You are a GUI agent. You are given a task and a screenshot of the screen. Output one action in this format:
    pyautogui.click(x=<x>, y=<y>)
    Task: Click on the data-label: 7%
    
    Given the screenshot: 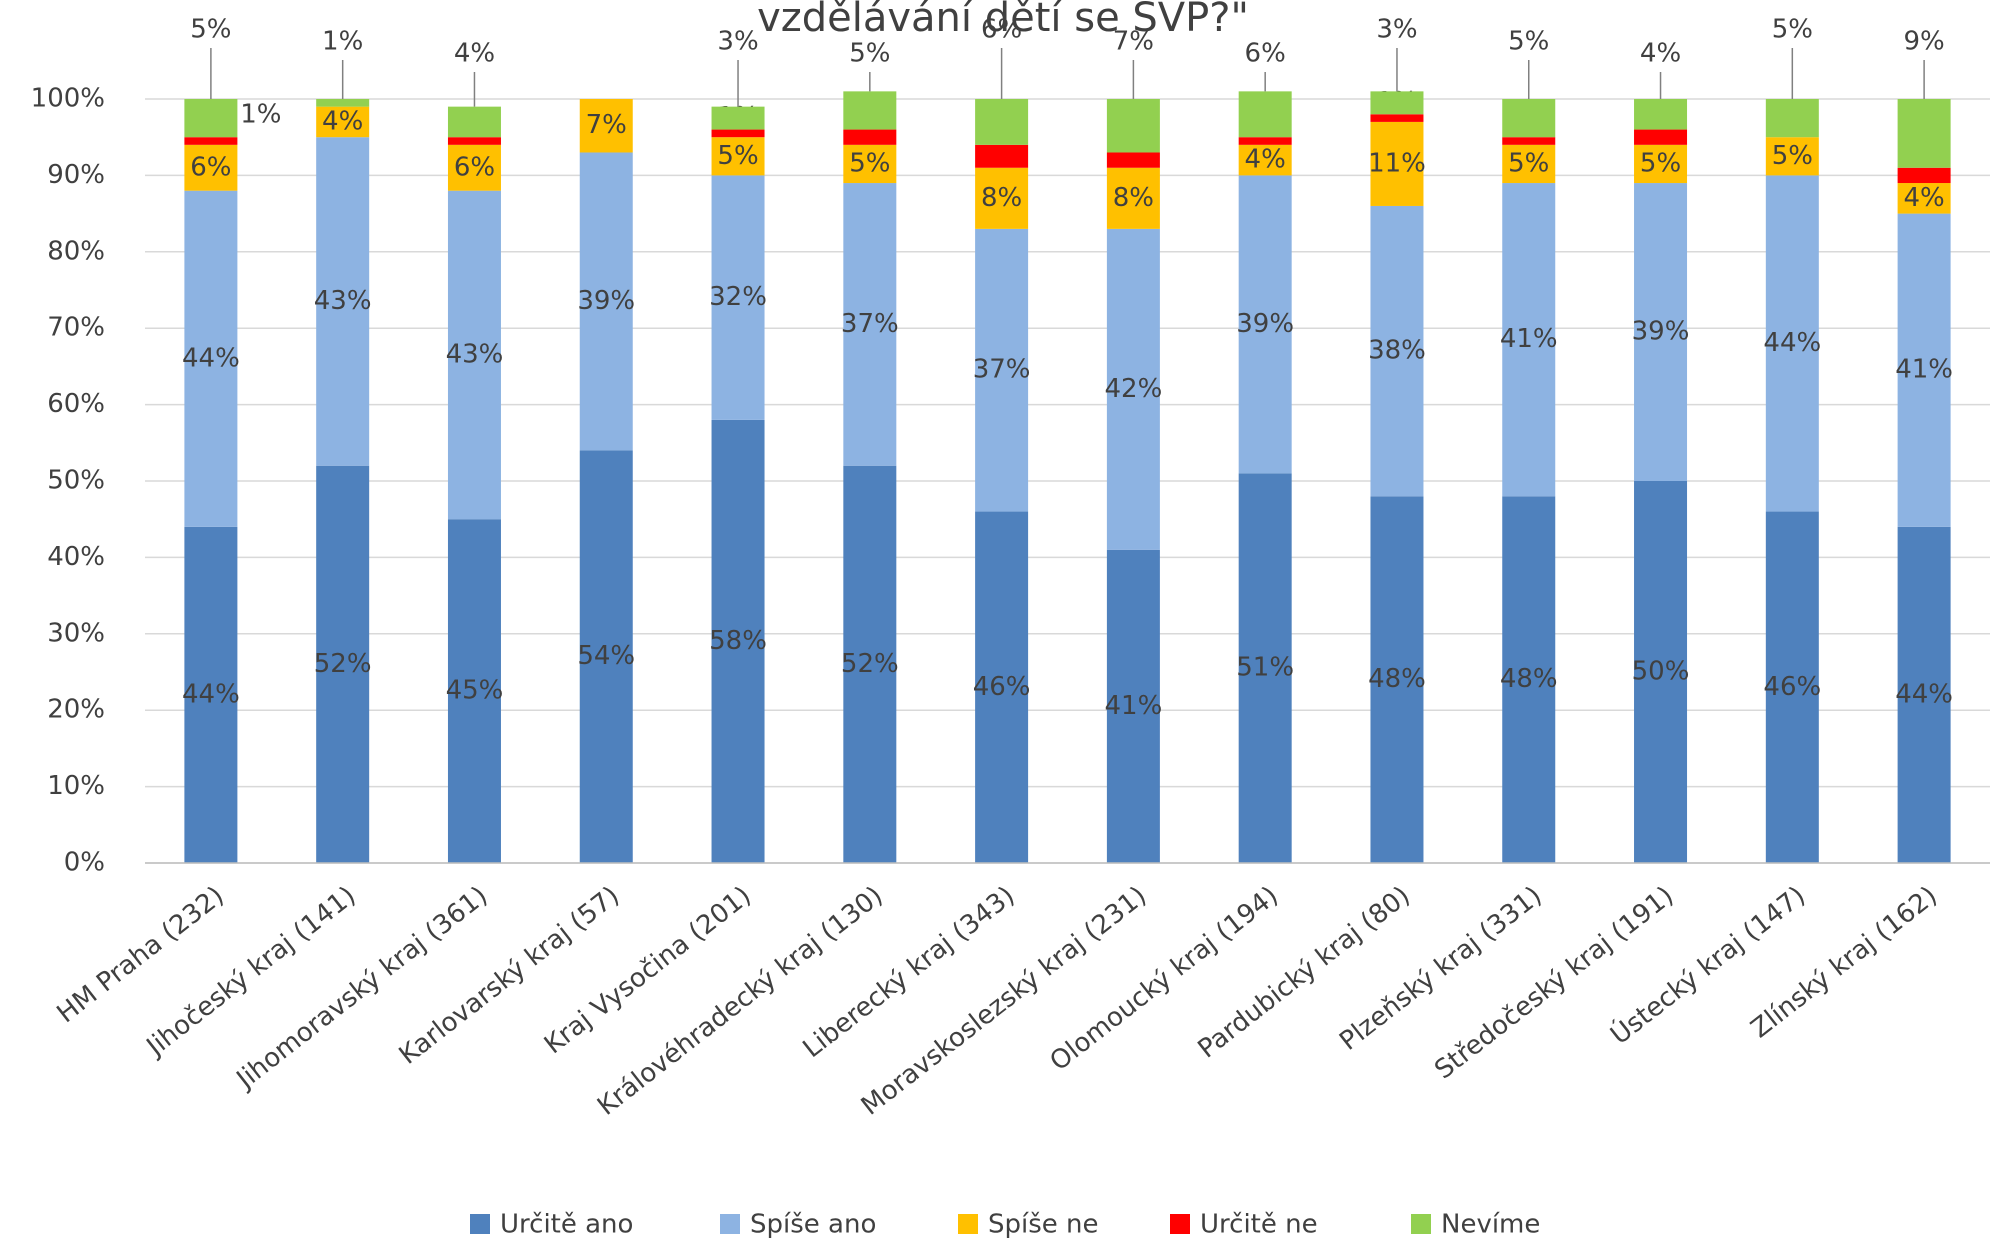 What is the action you would take?
    pyautogui.click(x=606, y=125)
    